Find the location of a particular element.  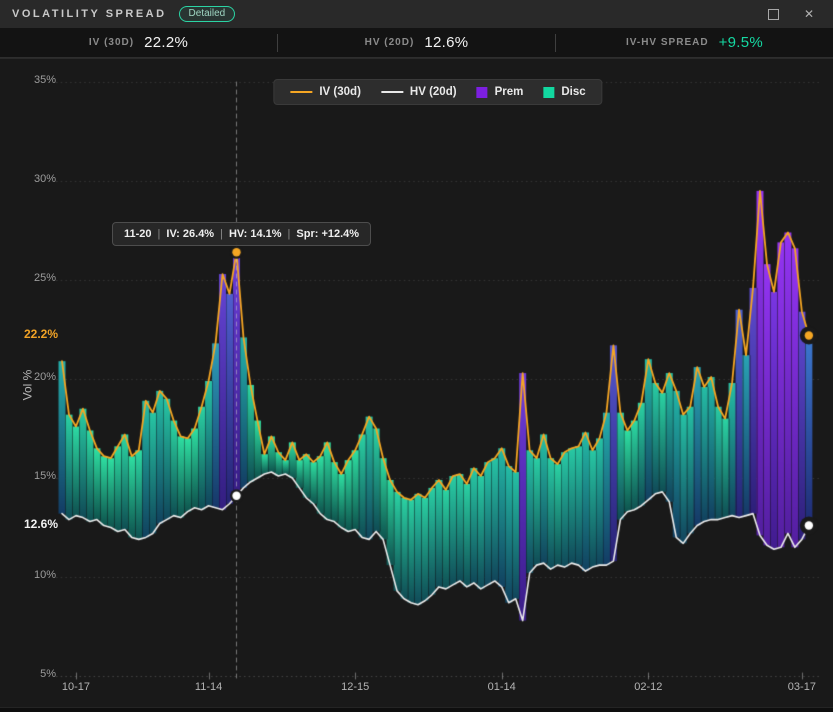

stat-spread-value: +9.5% is located at coordinates (741, 42).